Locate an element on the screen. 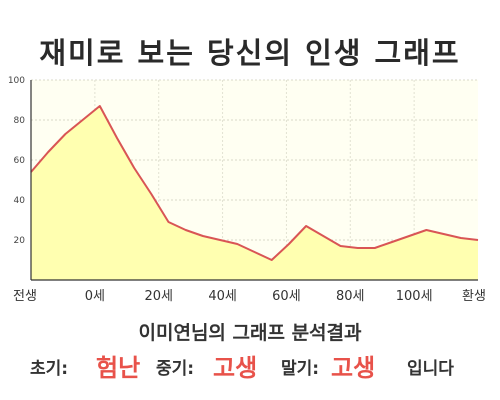 The height and width of the screenshot is (400, 500). early-value: 험난 is located at coordinates (118, 368).